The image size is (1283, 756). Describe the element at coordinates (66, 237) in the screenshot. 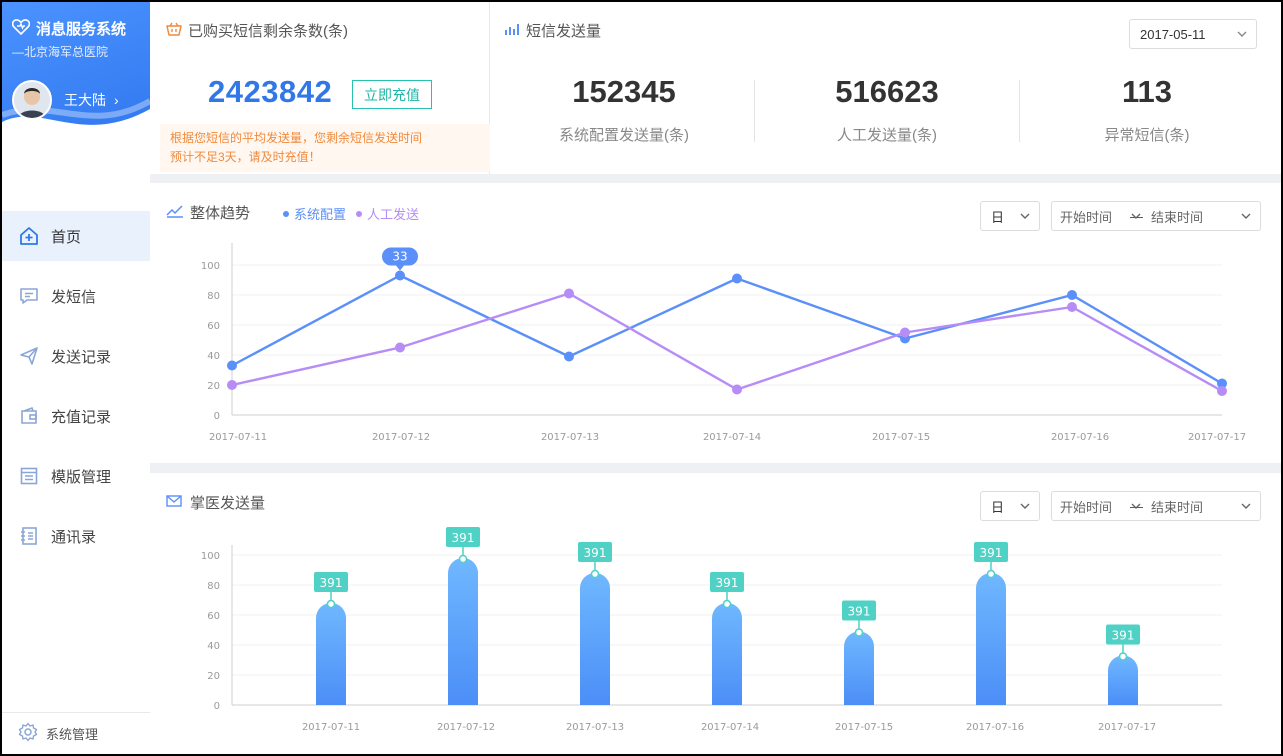

I see `sidebar-item-label: 首页` at that location.